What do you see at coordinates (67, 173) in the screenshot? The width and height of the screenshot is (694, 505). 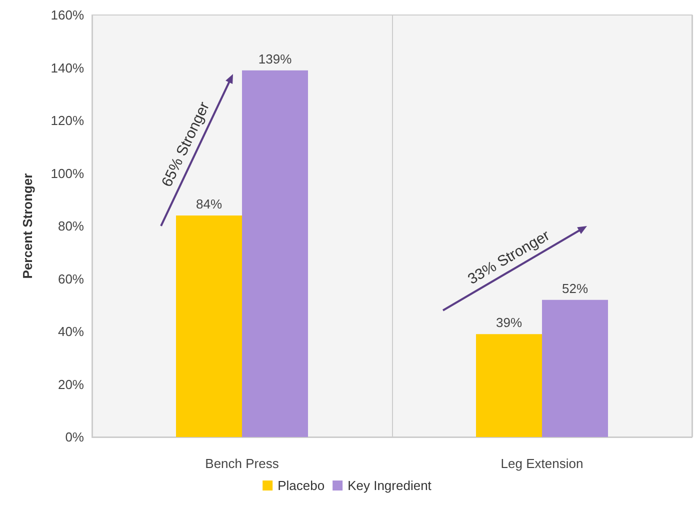 I see `y-tick-label: 100%` at bounding box center [67, 173].